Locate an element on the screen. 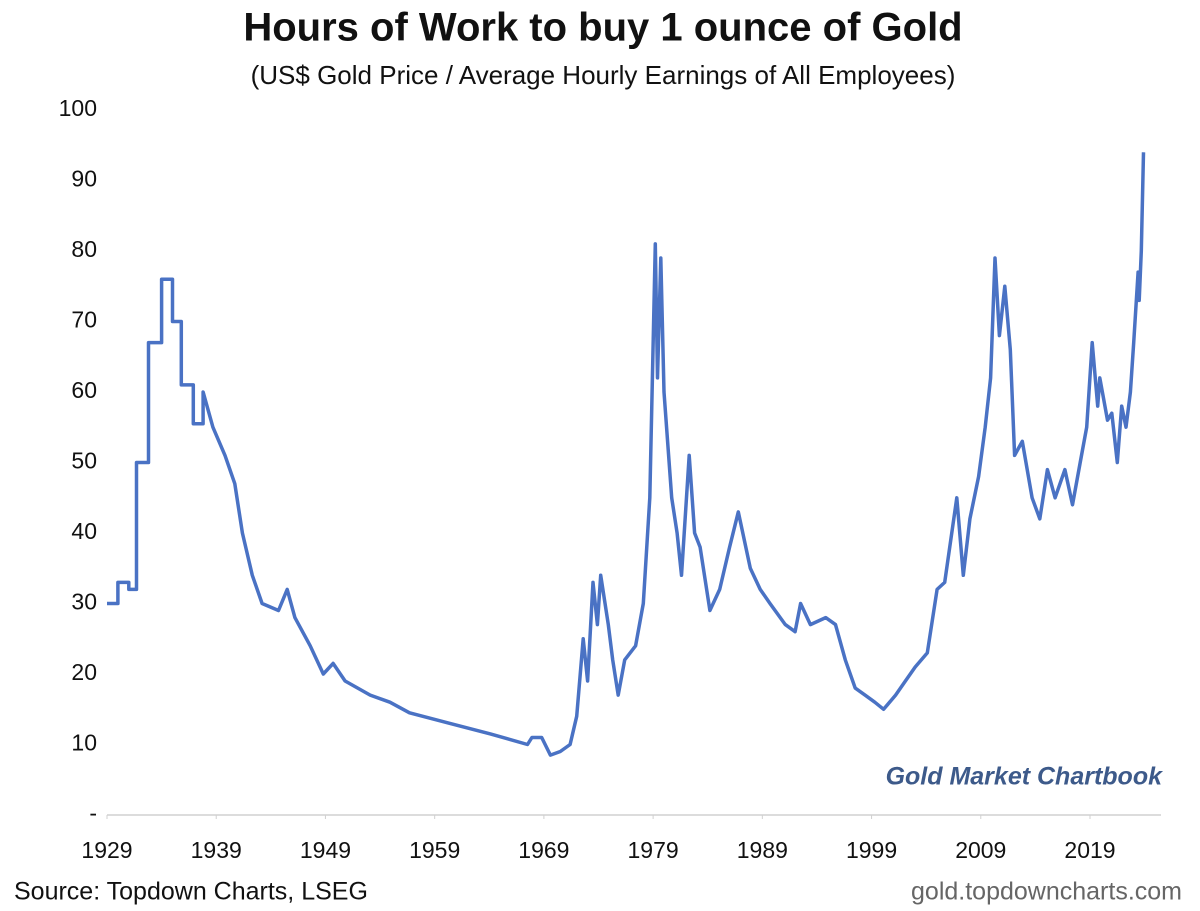  x-tick-label: 1959 is located at coordinates (434, 850).